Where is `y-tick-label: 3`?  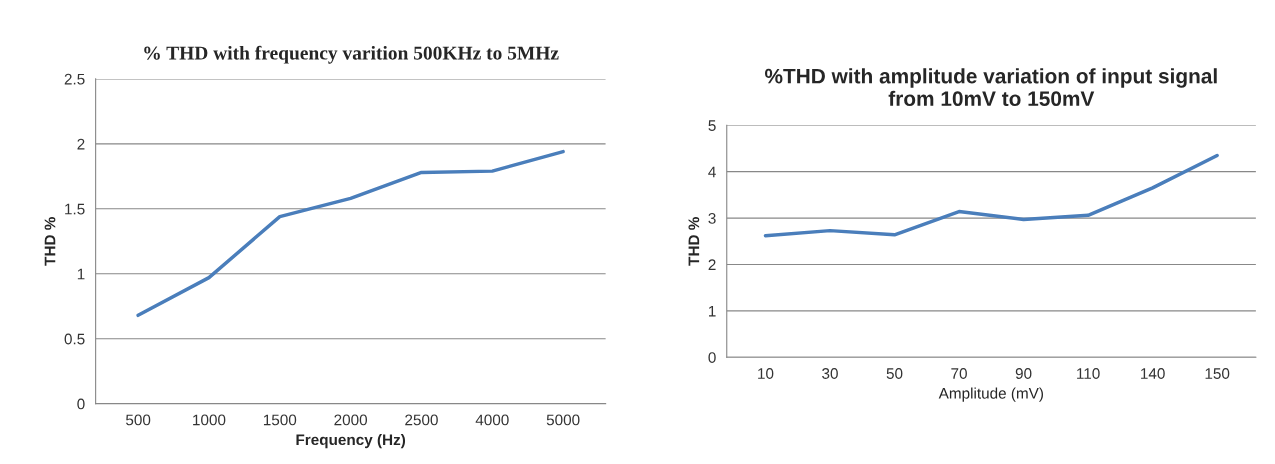
y-tick-label: 3 is located at coordinates (712, 218).